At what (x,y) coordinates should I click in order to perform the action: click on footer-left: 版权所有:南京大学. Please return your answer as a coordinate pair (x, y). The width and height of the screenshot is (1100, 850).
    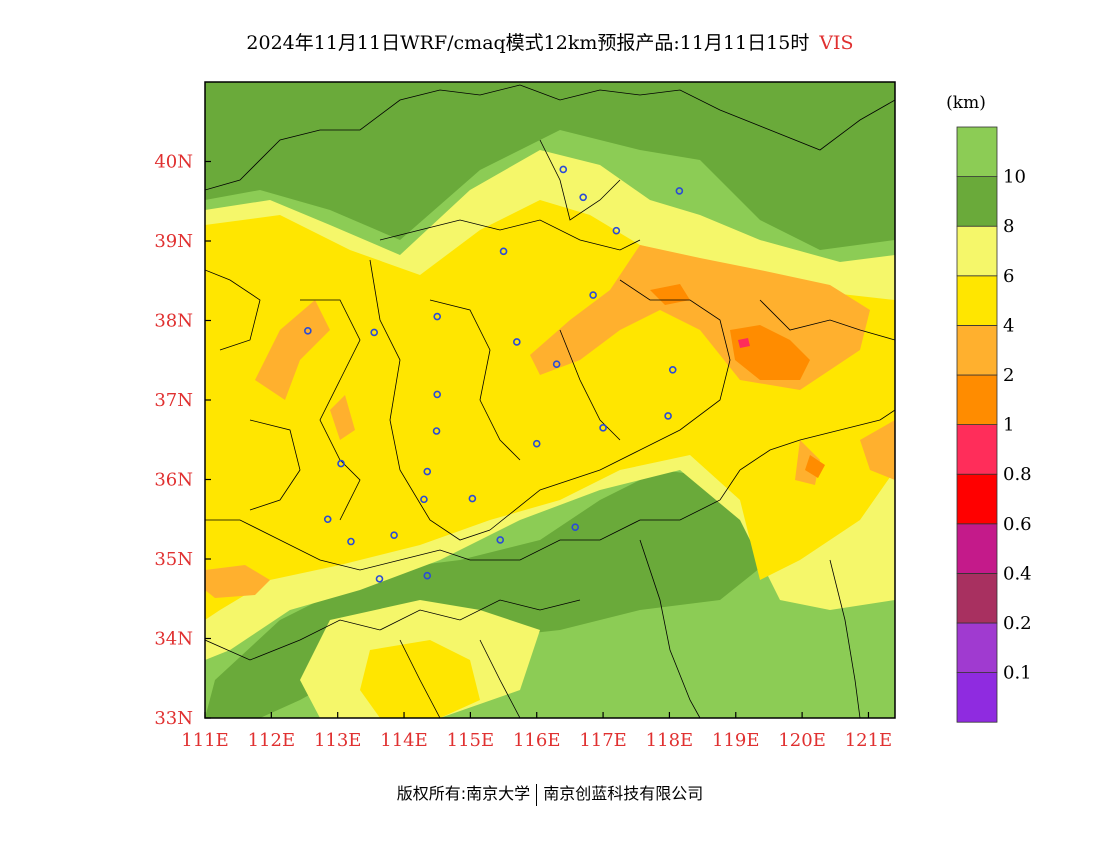
    Looking at the image, I should click on (463, 793).